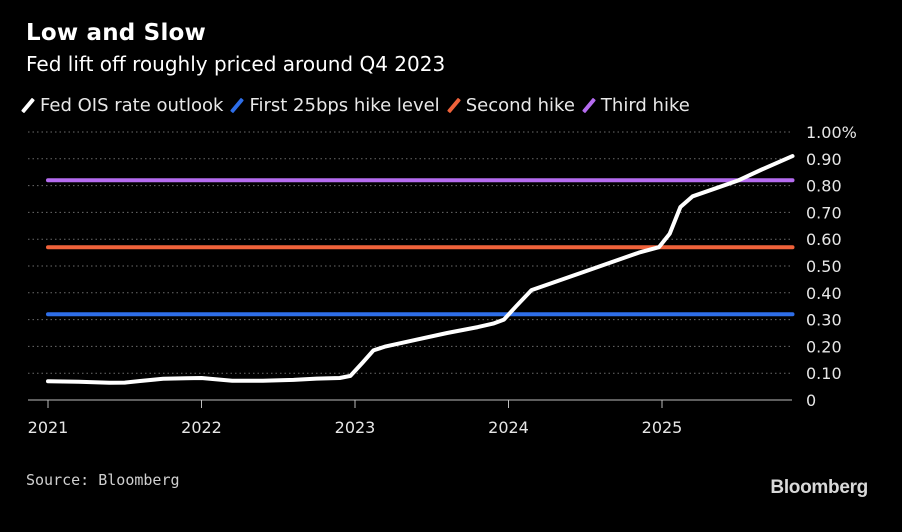 This screenshot has height=532, width=902. Describe the element at coordinates (645, 105) in the screenshot. I see `legend-label-third-hike: Third hike` at that location.